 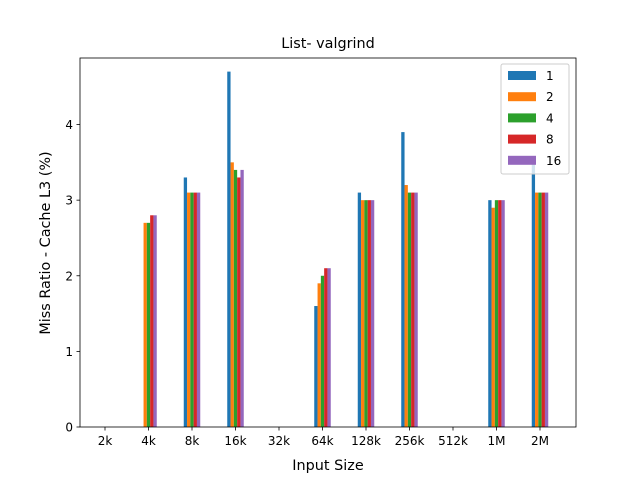 What do you see at coordinates (497, 441) in the screenshot?
I see `x-tick-label: 1M` at bounding box center [497, 441].